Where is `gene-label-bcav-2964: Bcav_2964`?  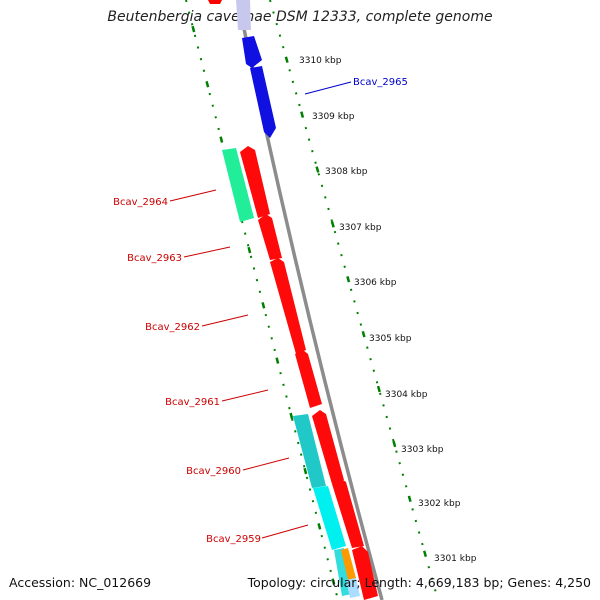
gene-label-bcav-2964: Bcav_2964 is located at coordinates (140, 202).